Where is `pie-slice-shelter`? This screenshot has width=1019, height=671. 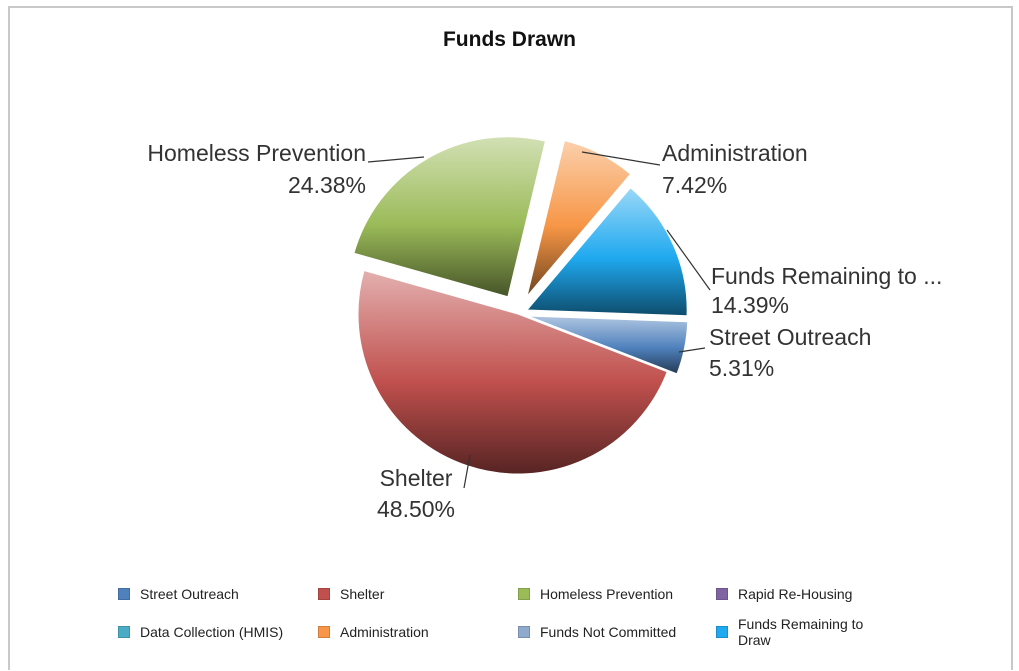 pie-slice-shelter is located at coordinates (512, 372).